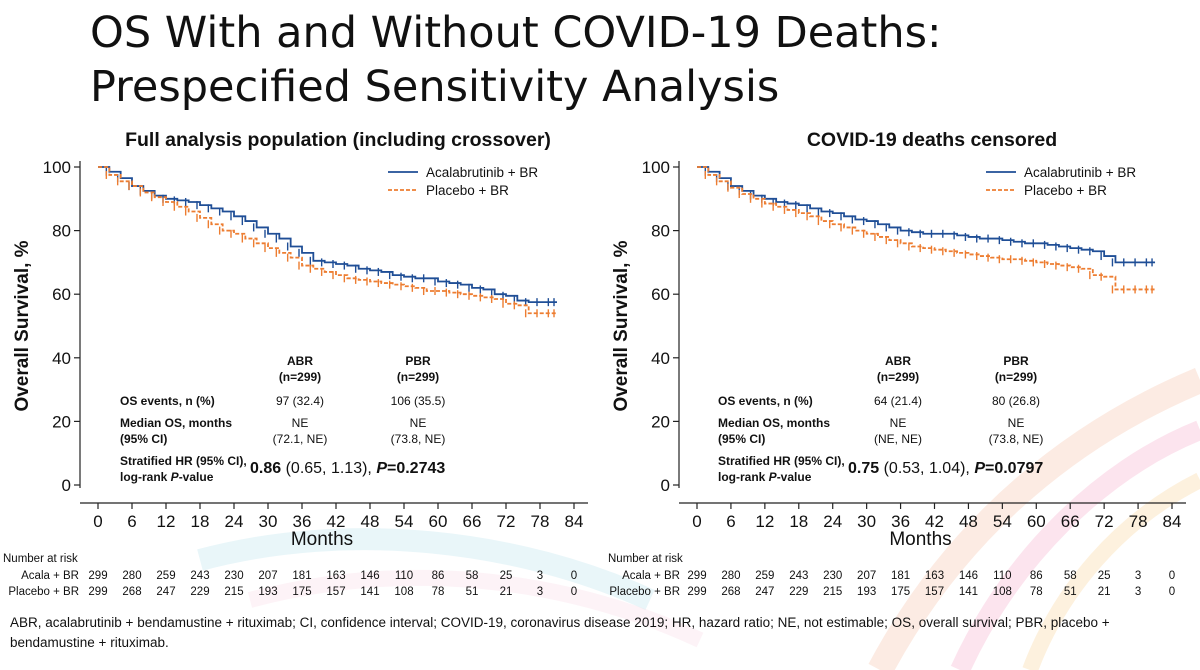  I want to click on risk-value: 229, so click(798, 592).